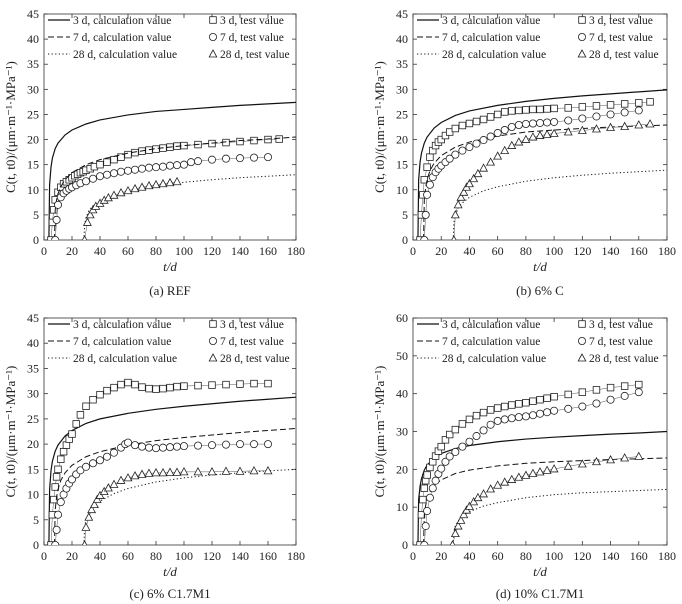 This screenshot has height=604, width=682. I want to click on legend-label-calc_28: 28 d, calculation value, so click(125, 55).